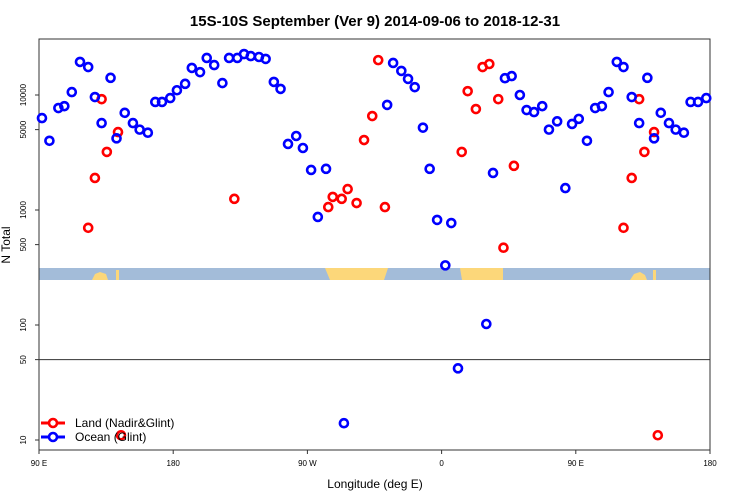  I want to click on legend-label: Ocean (Glint), so click(110, 437).